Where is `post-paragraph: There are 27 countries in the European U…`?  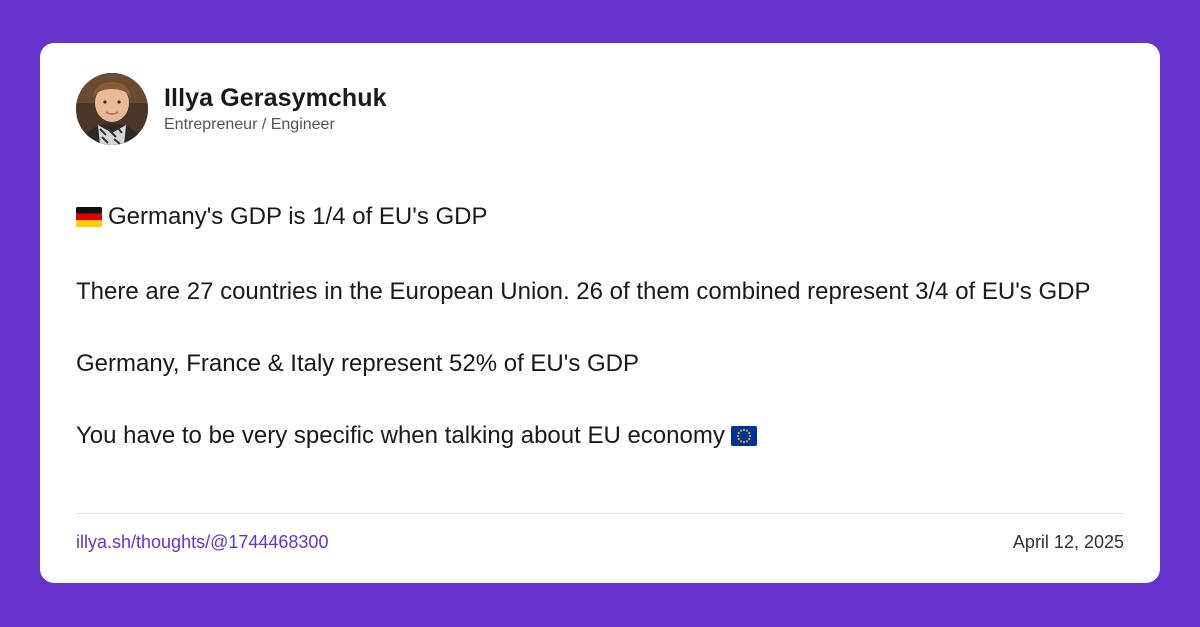
post-paragraph: There are 27 countries in the European U… is located at coordinates (583, 291).